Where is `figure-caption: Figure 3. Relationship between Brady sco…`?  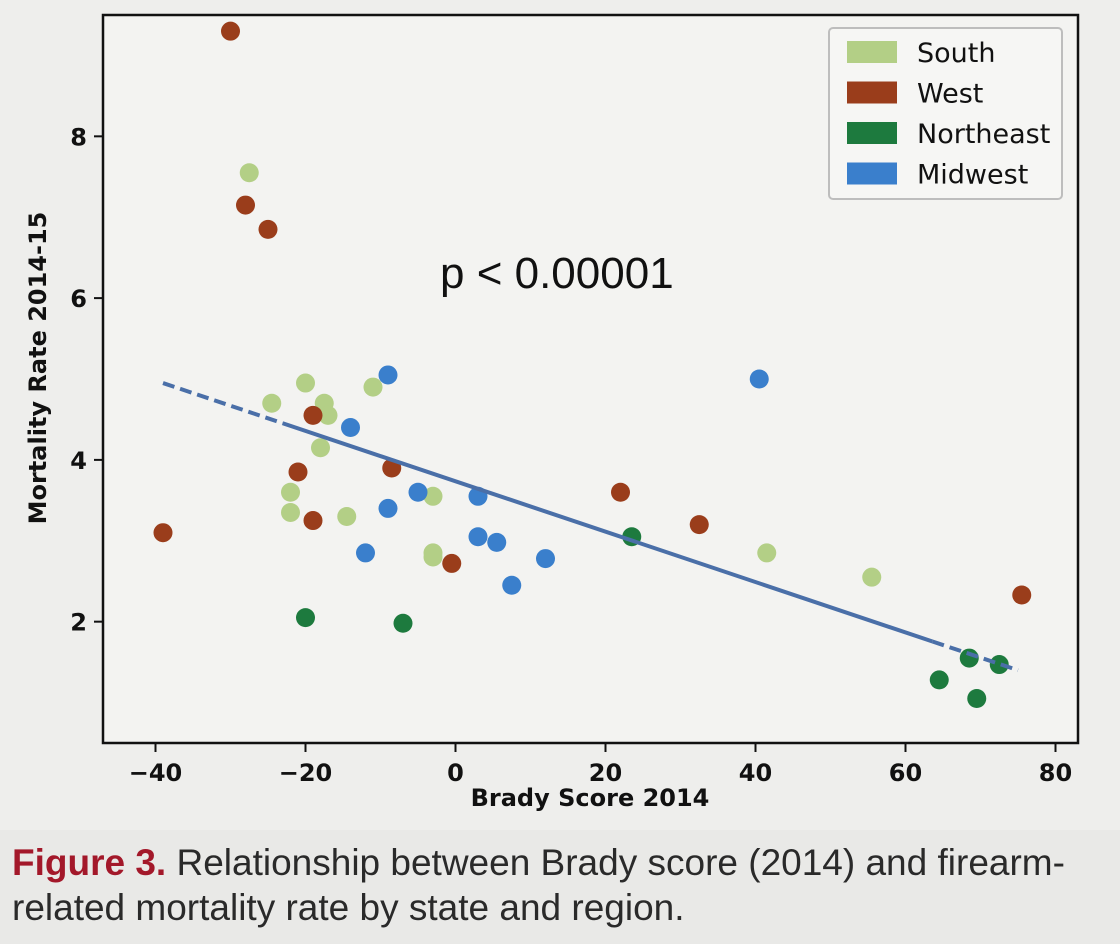 figure-caption: Figure 3. Relationship between Brady sco… is located at coordinates (560, 885).